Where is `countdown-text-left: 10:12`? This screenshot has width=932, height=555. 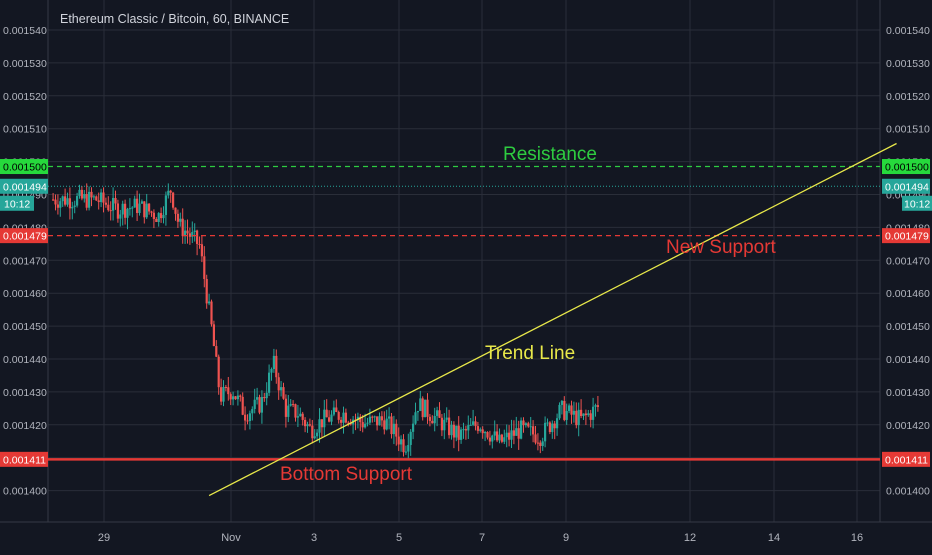 countdown-text-left: 10:12 is located at coordinates (17, 204).